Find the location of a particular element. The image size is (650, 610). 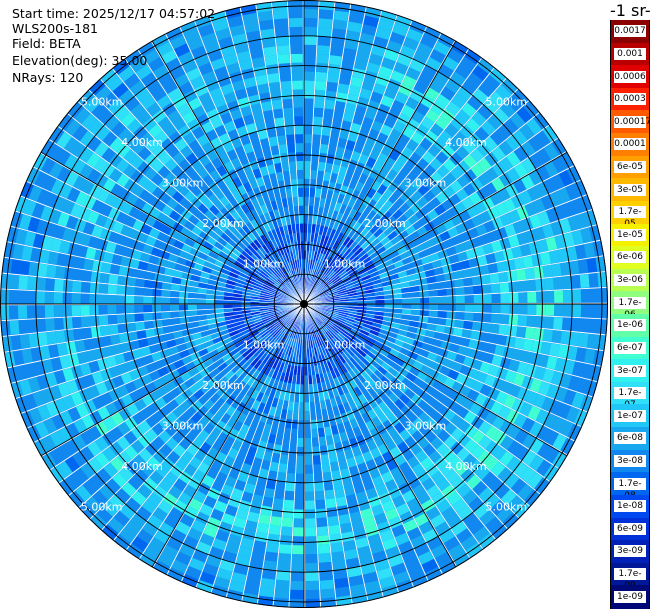

range-ring-label: 4.00km is located at coordinates (142, 466).